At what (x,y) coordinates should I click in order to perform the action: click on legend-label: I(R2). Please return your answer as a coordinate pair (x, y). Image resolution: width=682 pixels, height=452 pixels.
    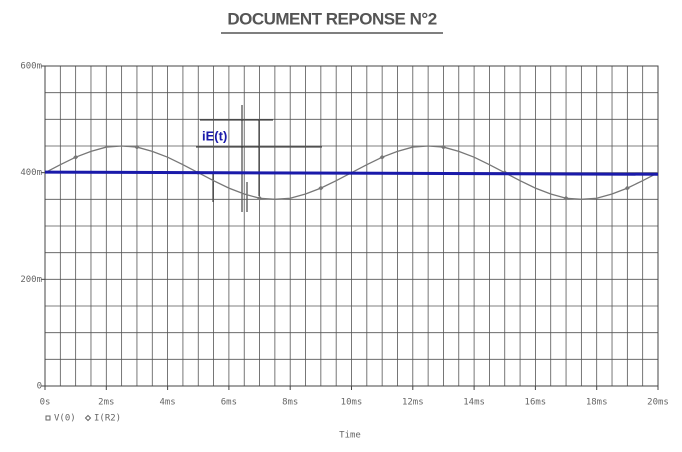
    Looking at the image, I should click on (107, 419).